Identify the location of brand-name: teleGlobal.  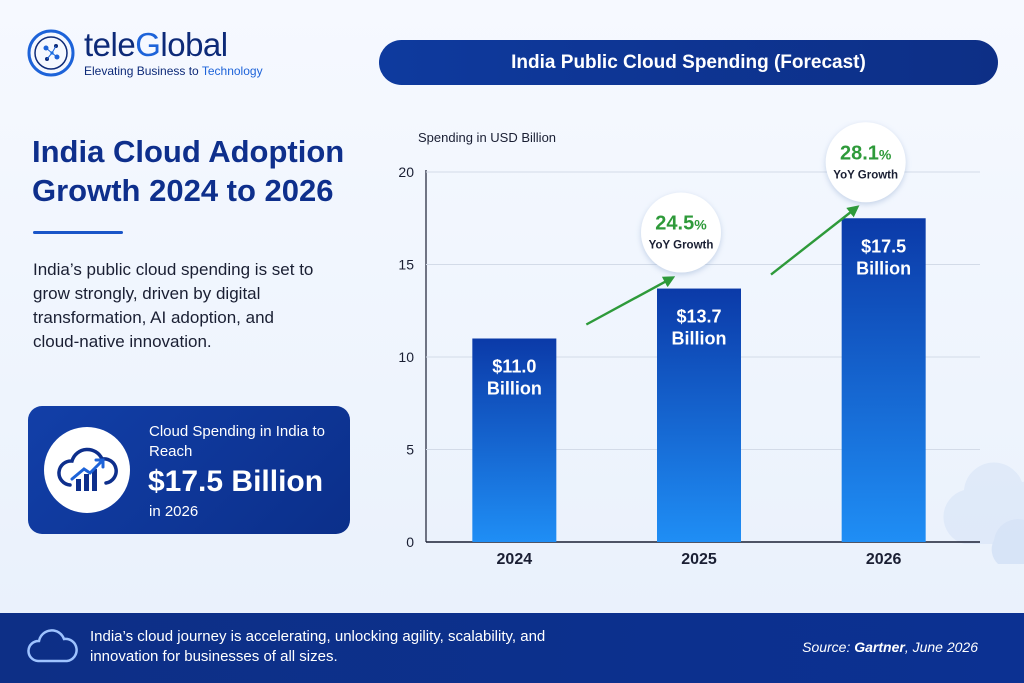
(156, 44).